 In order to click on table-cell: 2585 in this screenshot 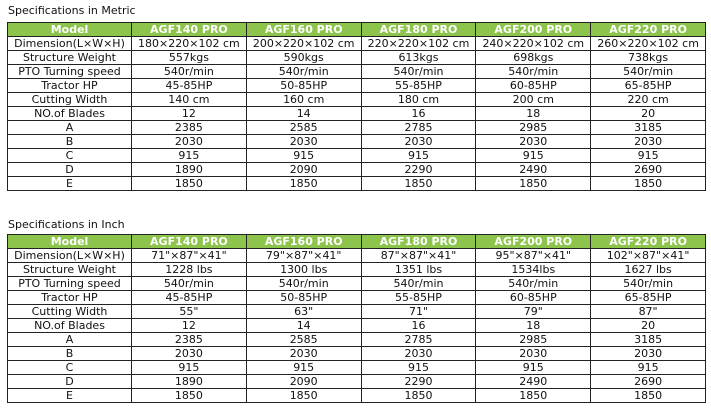, I will do `click(303, 339)`.